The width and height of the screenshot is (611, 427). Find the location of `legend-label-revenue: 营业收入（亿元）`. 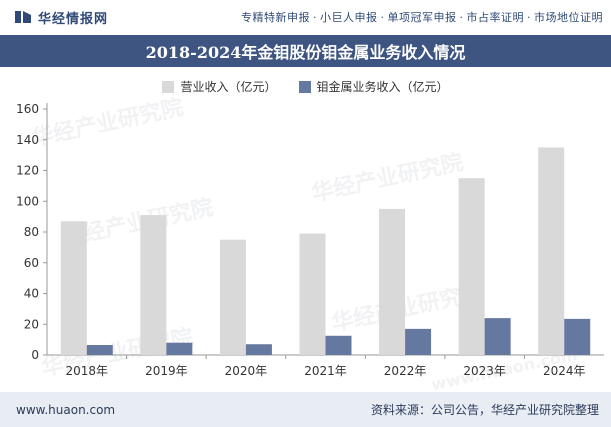

legend-label-revenue: 营业收入（亿元） is located at coordinates (228, 87).